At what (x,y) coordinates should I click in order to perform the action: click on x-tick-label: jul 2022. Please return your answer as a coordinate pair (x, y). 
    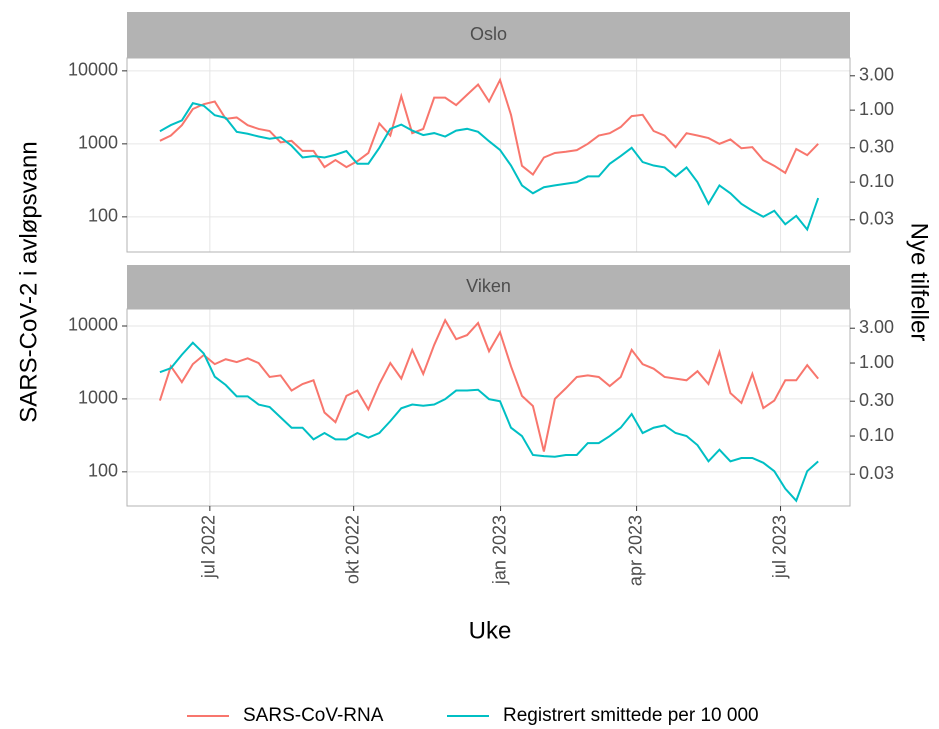
    Looking at the image, I should click on (209, 547).